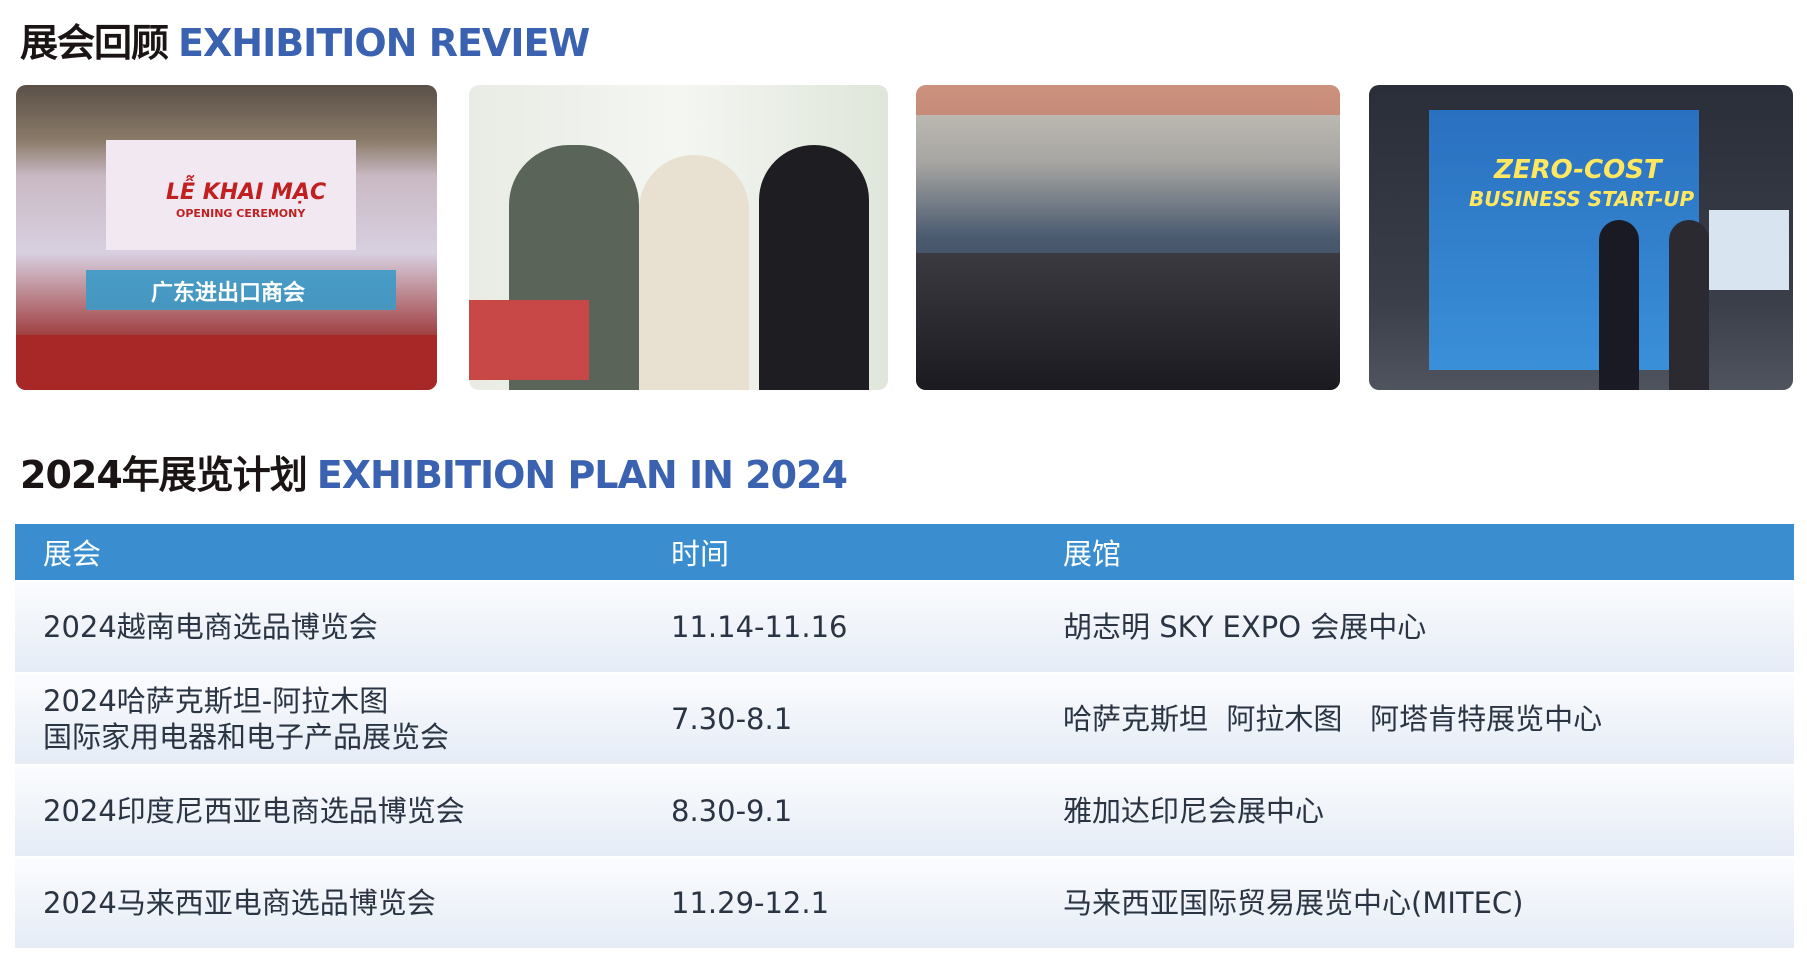 The width and height of the screenshot is (1807, 967). What do you see at coordinates (228, 293) in the screenshot?
I see `photo-flag-text: 广东进出口商会` at bounding box center [228, 293].